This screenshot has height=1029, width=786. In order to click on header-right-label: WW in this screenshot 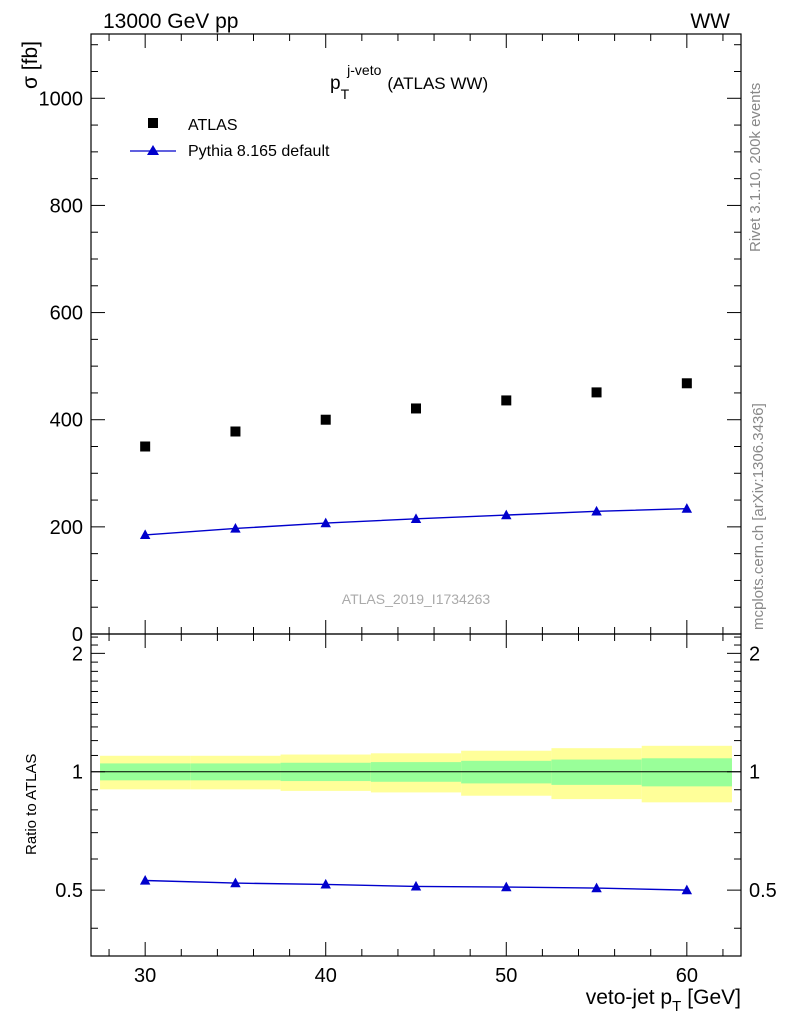, I will do `click(710, 21)`.